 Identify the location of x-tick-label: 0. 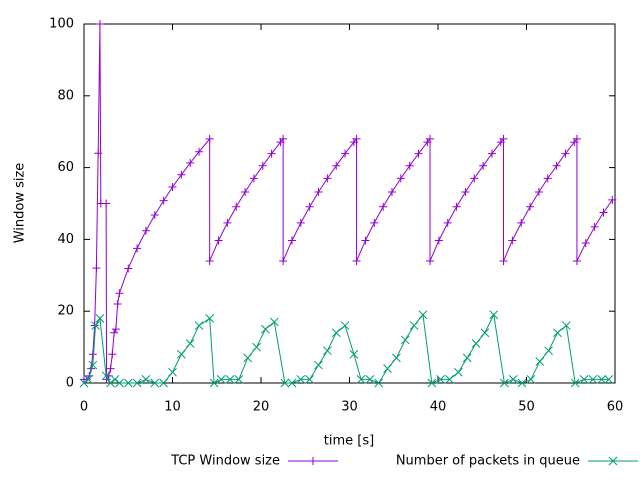
(84, 407).